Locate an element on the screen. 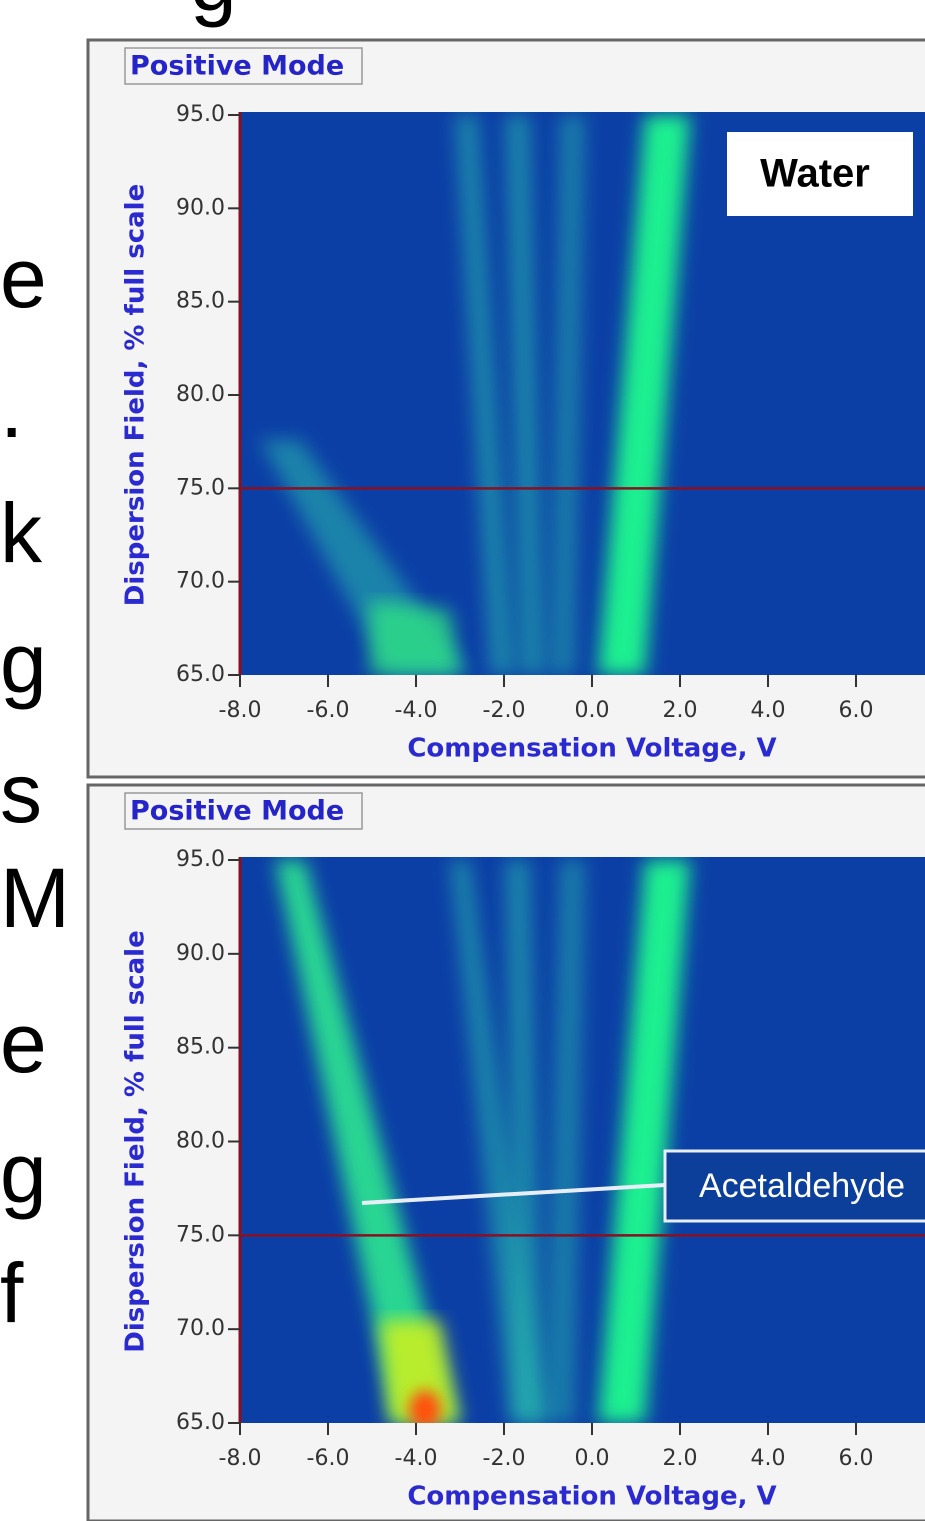  intensity-peak is located at coordinates (425, 1406).